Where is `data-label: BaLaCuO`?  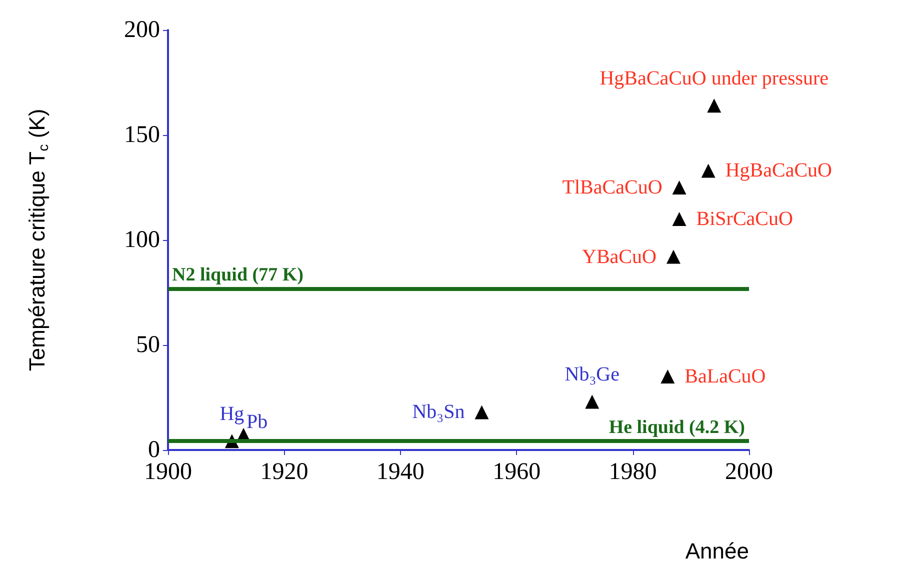 data-label: BaLaCuO is located at coordinates (725, 377).